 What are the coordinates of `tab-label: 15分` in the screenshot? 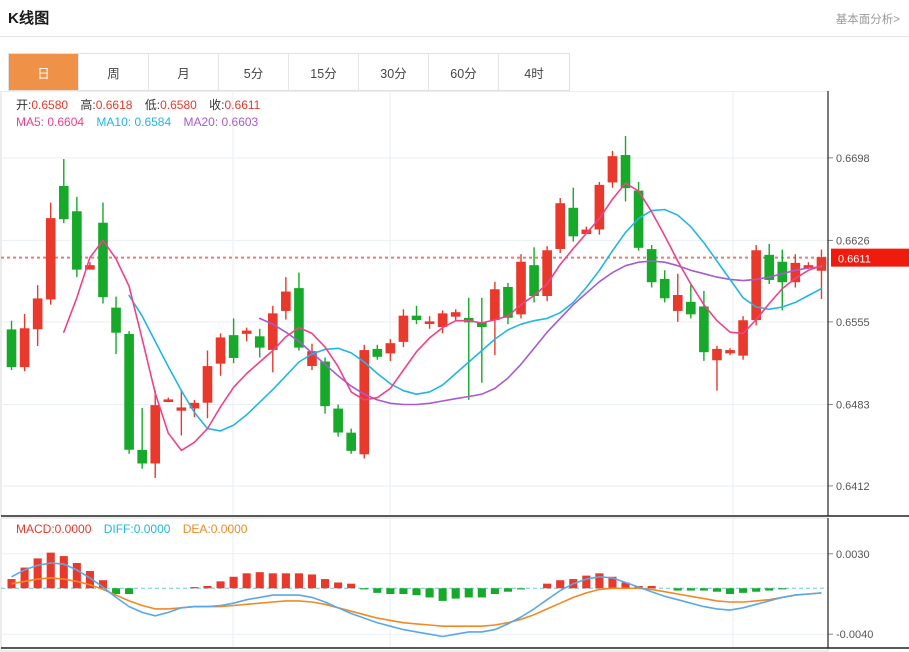 It's located at (323, 73).